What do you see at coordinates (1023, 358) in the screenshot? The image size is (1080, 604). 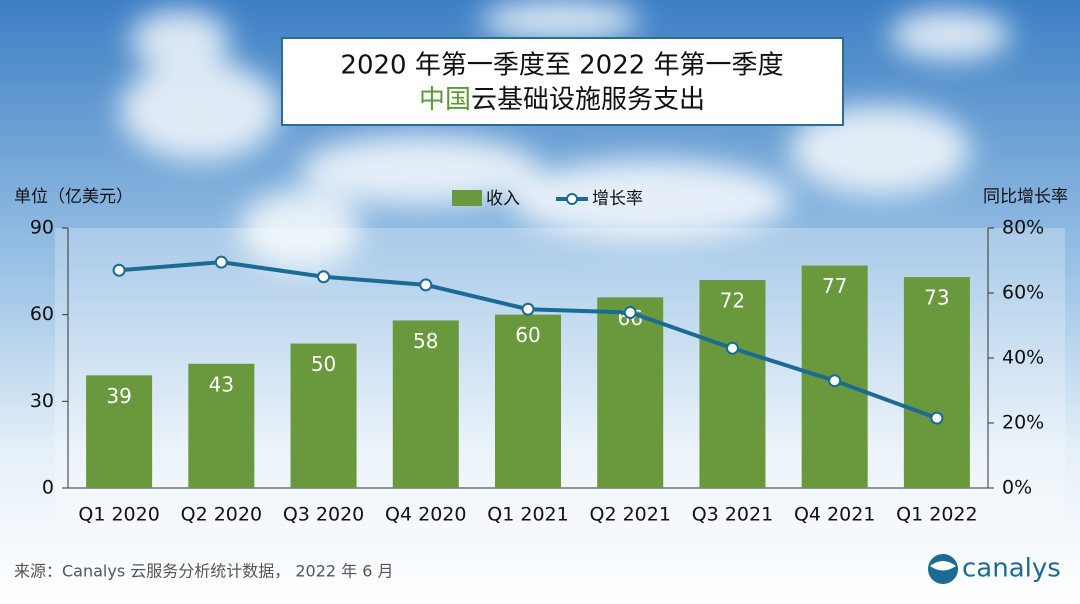 I see `y2-tick-label: 40%` at bounding box center [1023, 358].